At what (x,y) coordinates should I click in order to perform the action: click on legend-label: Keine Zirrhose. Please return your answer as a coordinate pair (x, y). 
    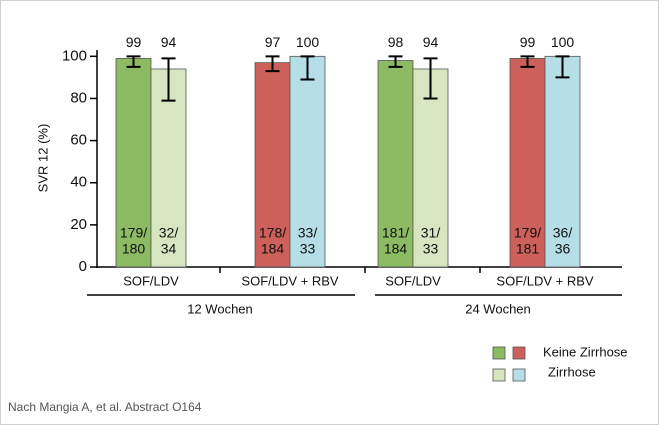
    Looking at the image, I should click on (585, 351).